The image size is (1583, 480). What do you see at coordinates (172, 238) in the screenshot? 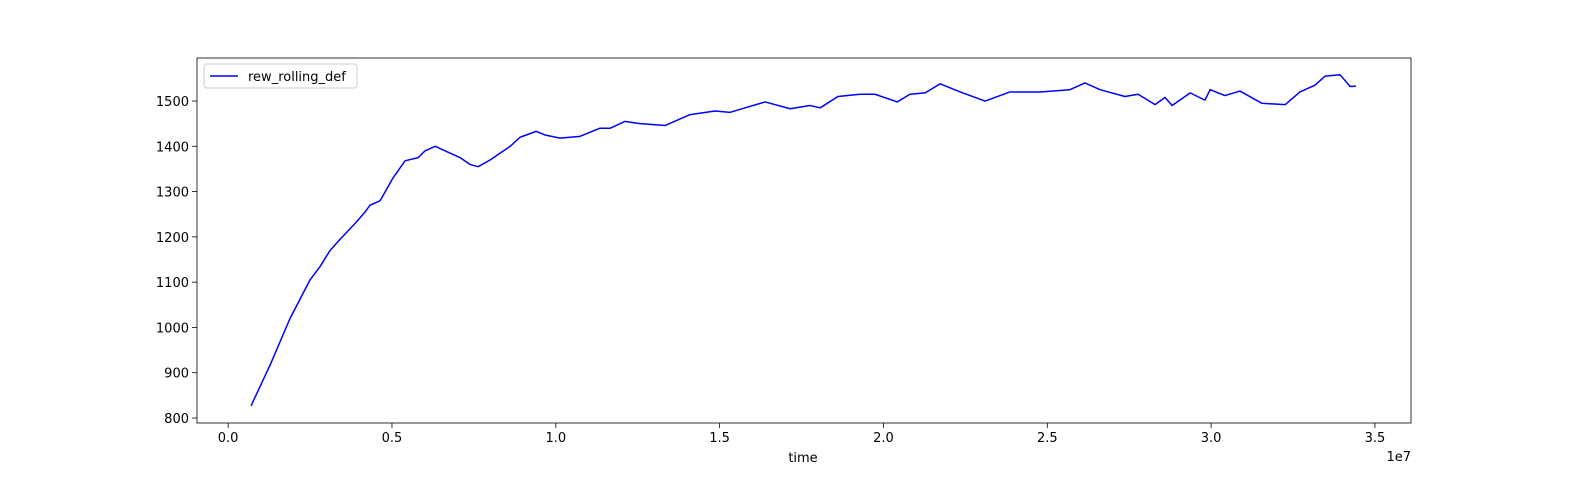
I see `y-tick-label: 1200` at bounding box center [172, 238].